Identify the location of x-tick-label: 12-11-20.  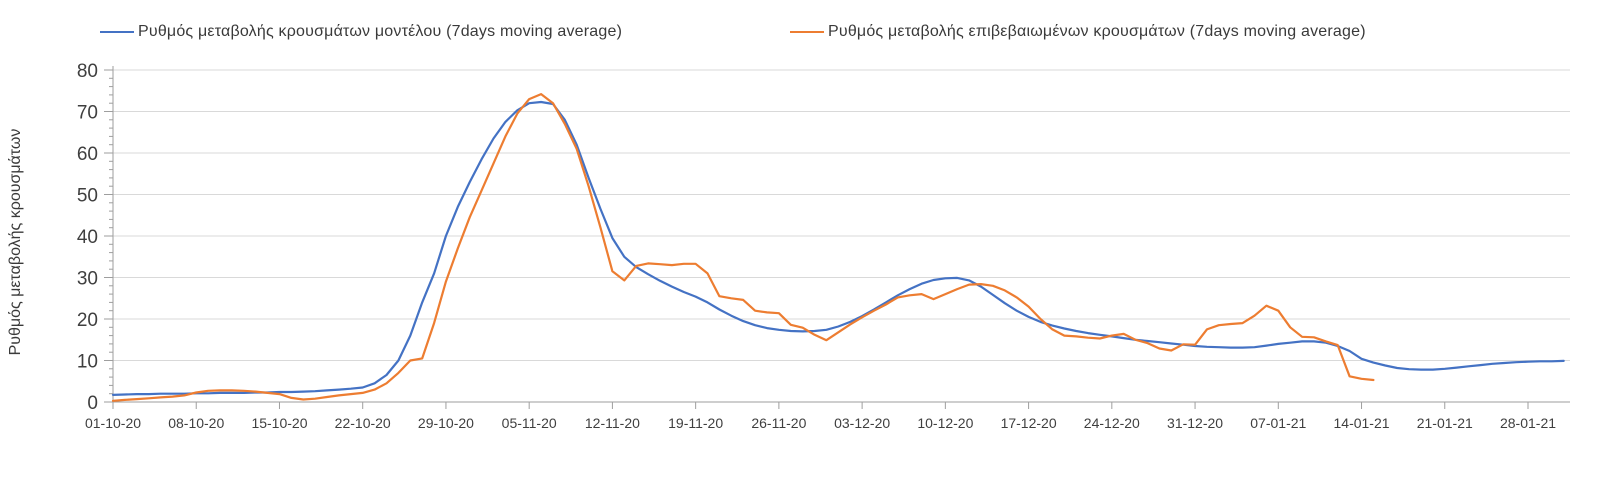
(612, 423).